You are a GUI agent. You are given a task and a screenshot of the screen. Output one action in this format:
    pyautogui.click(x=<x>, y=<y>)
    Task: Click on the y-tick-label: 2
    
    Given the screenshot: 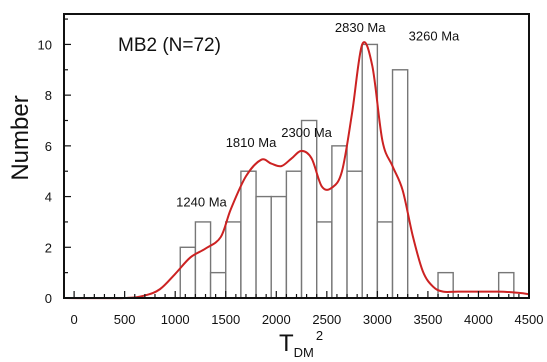 What is the action you would take?
    pyautogui.click(x=48, y=247)
    